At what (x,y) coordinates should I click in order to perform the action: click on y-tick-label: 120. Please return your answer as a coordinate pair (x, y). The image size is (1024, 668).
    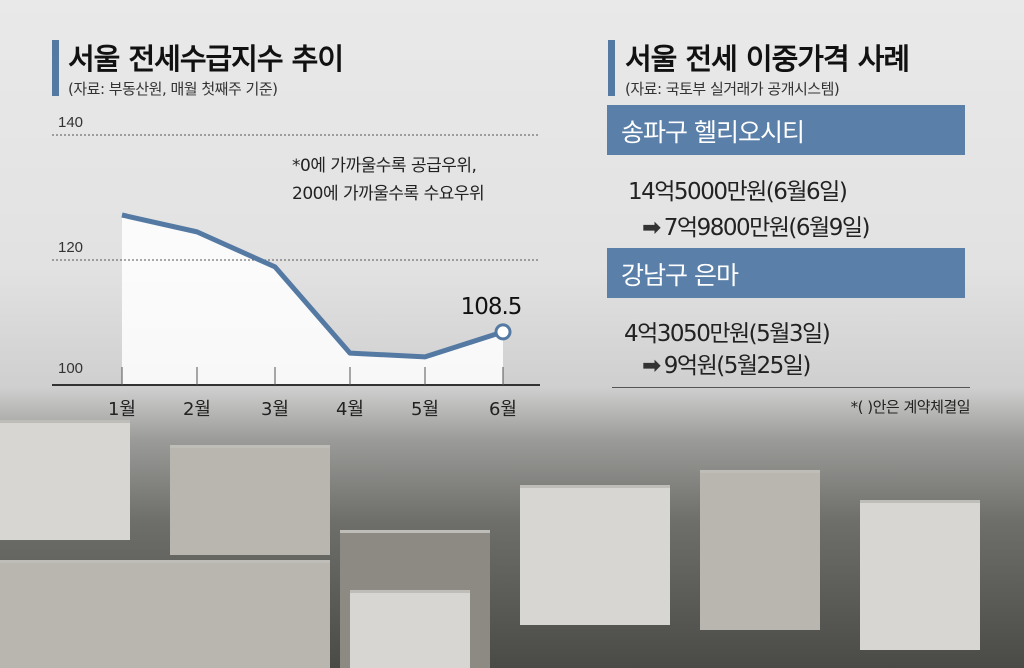
    Looking at the image, I should click on (70, 247).